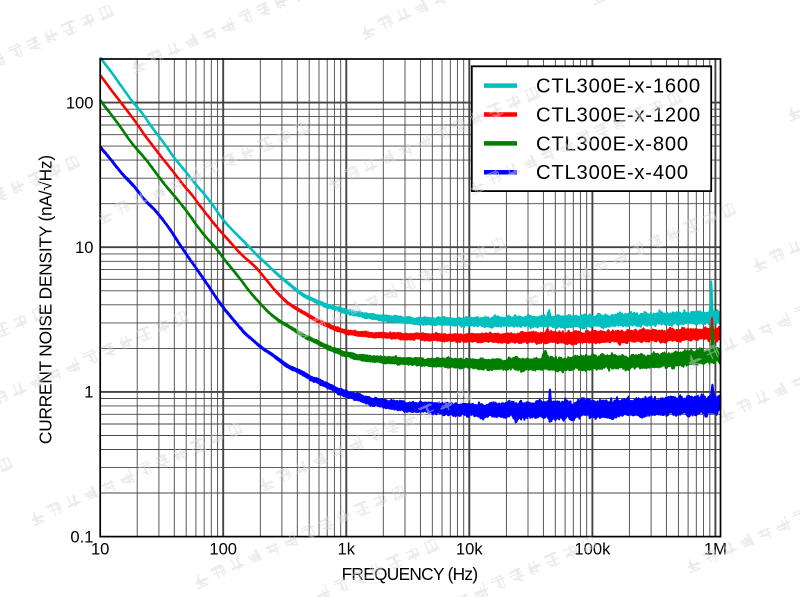 This screenshot has height=597, width=800. Describe the element at coordinates (715, 549) in the screenshot. I see `svg-text: 1M` at that location.